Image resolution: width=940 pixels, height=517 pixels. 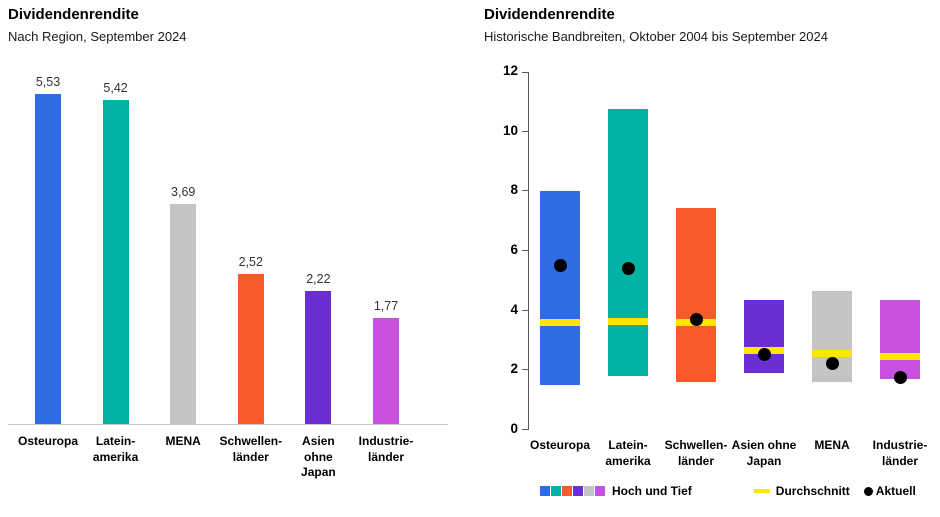 What do you see at coordinates (183, 191) in the screenshot?
I see `value-label-2: 3,69` at bounding box center [183, 191].